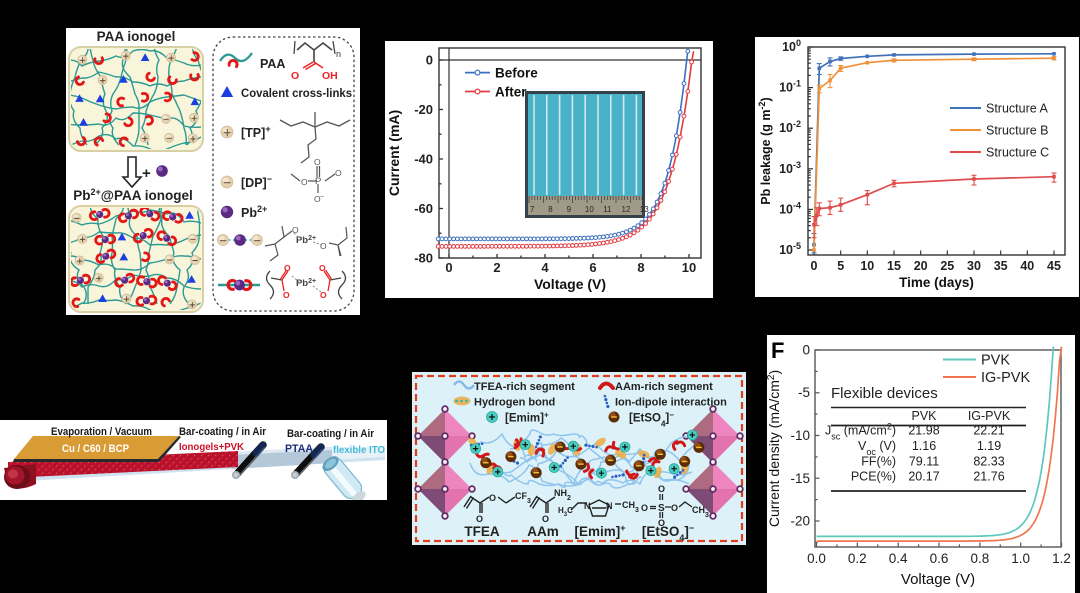 The height and width of the screenshot is (593, 1080). I want to click on svg-text: n, so click(338, 54).